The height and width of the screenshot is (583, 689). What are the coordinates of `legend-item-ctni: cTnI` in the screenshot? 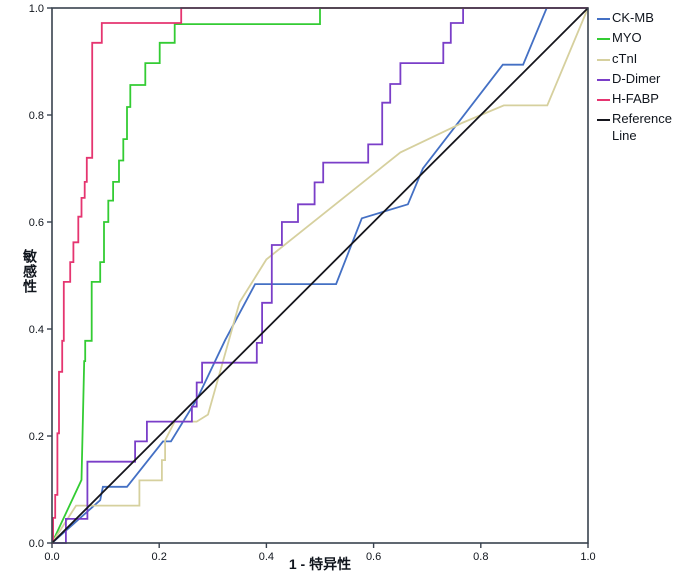 It's located at (643, 59).